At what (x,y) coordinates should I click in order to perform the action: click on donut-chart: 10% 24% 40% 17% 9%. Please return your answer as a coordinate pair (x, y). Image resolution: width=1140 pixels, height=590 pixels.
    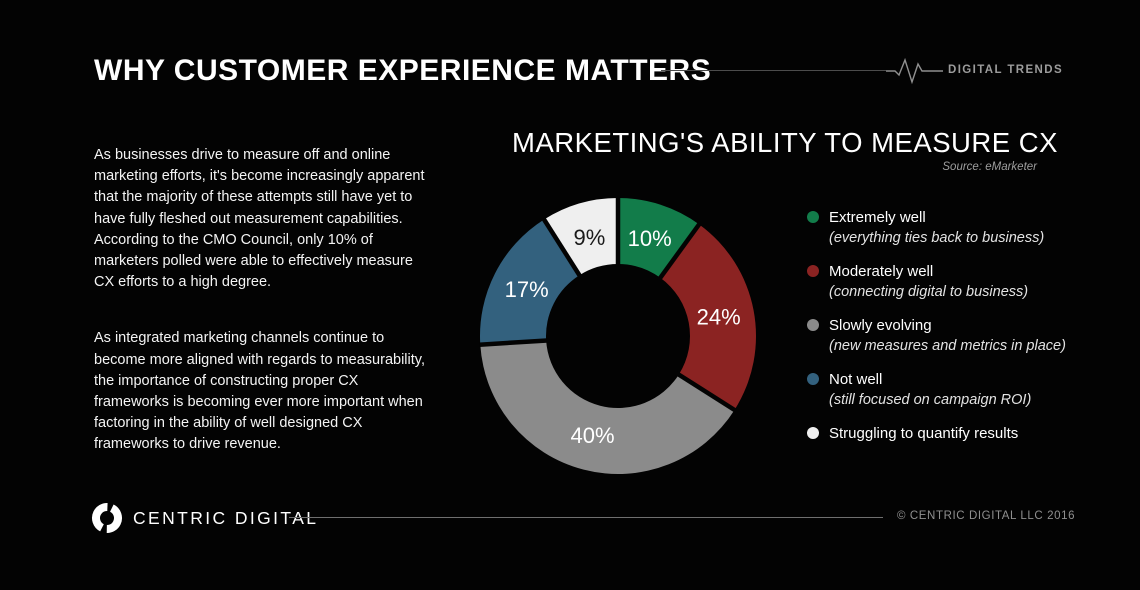
    Looking at the image, I should click on (617, 335).